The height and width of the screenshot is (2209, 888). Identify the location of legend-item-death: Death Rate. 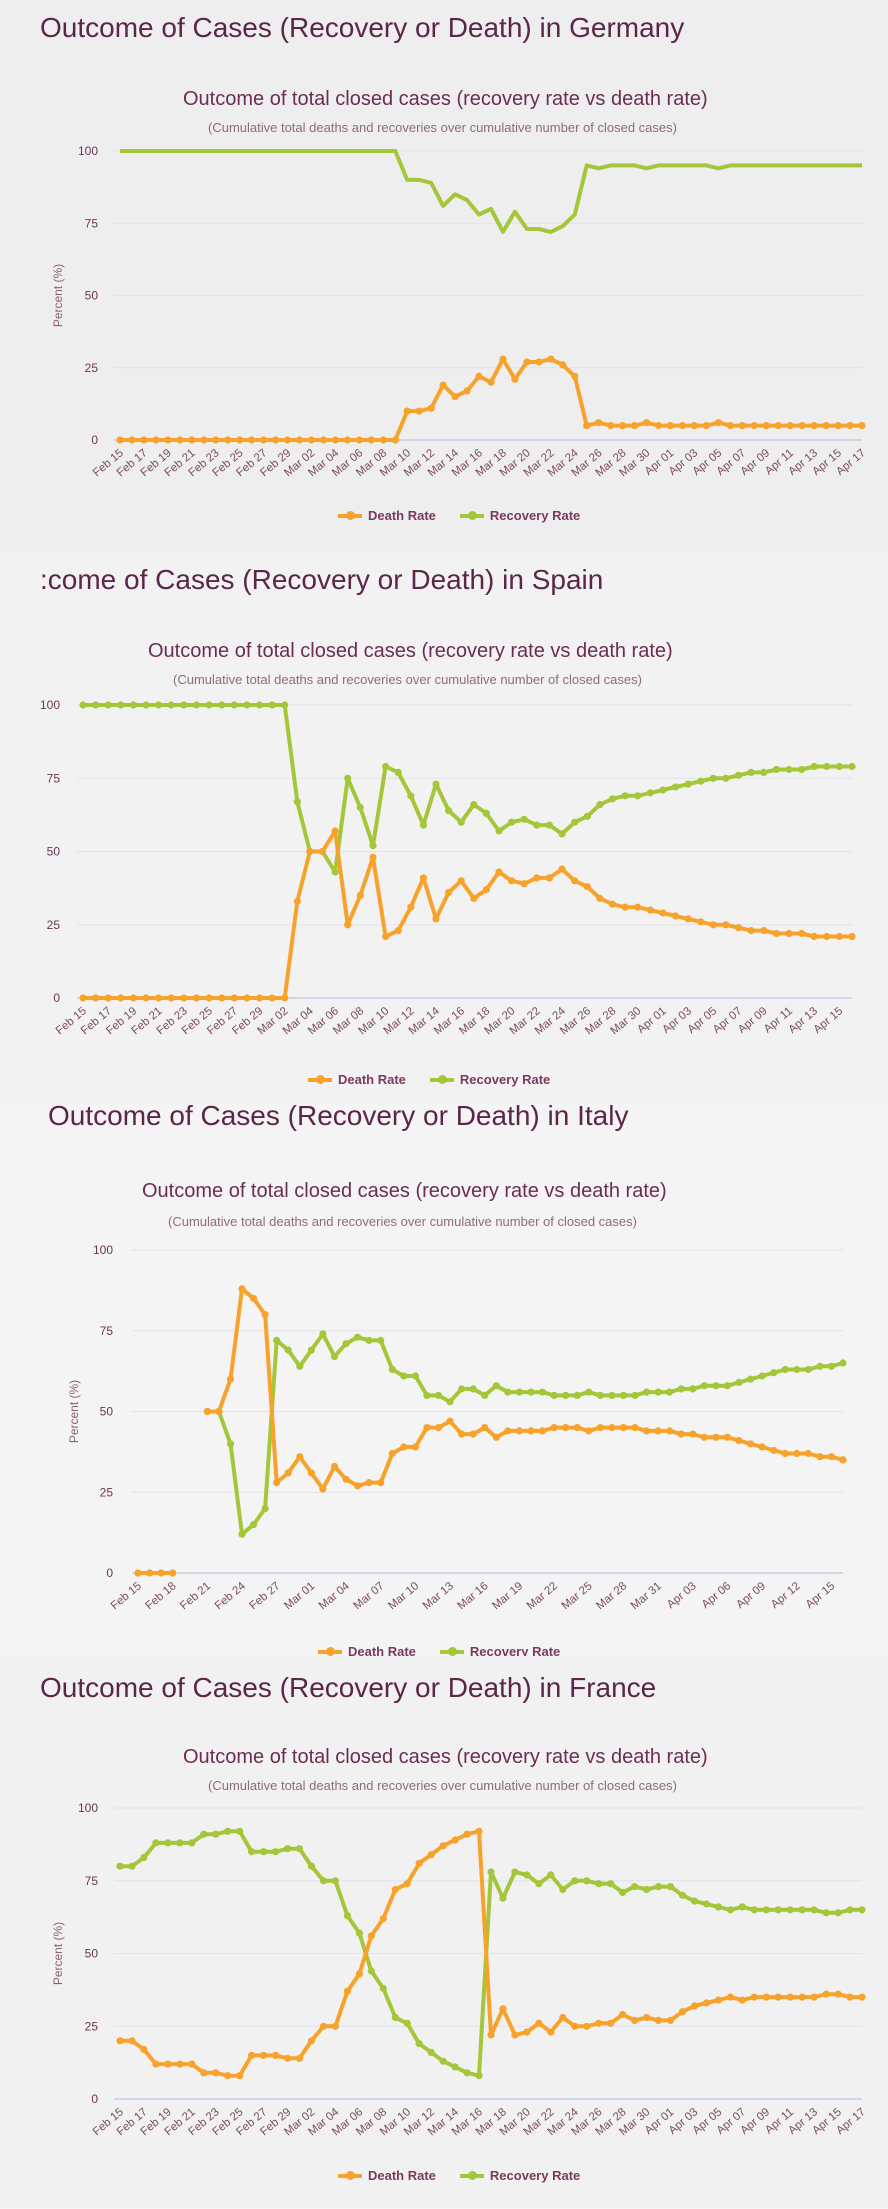
(357, 1079).